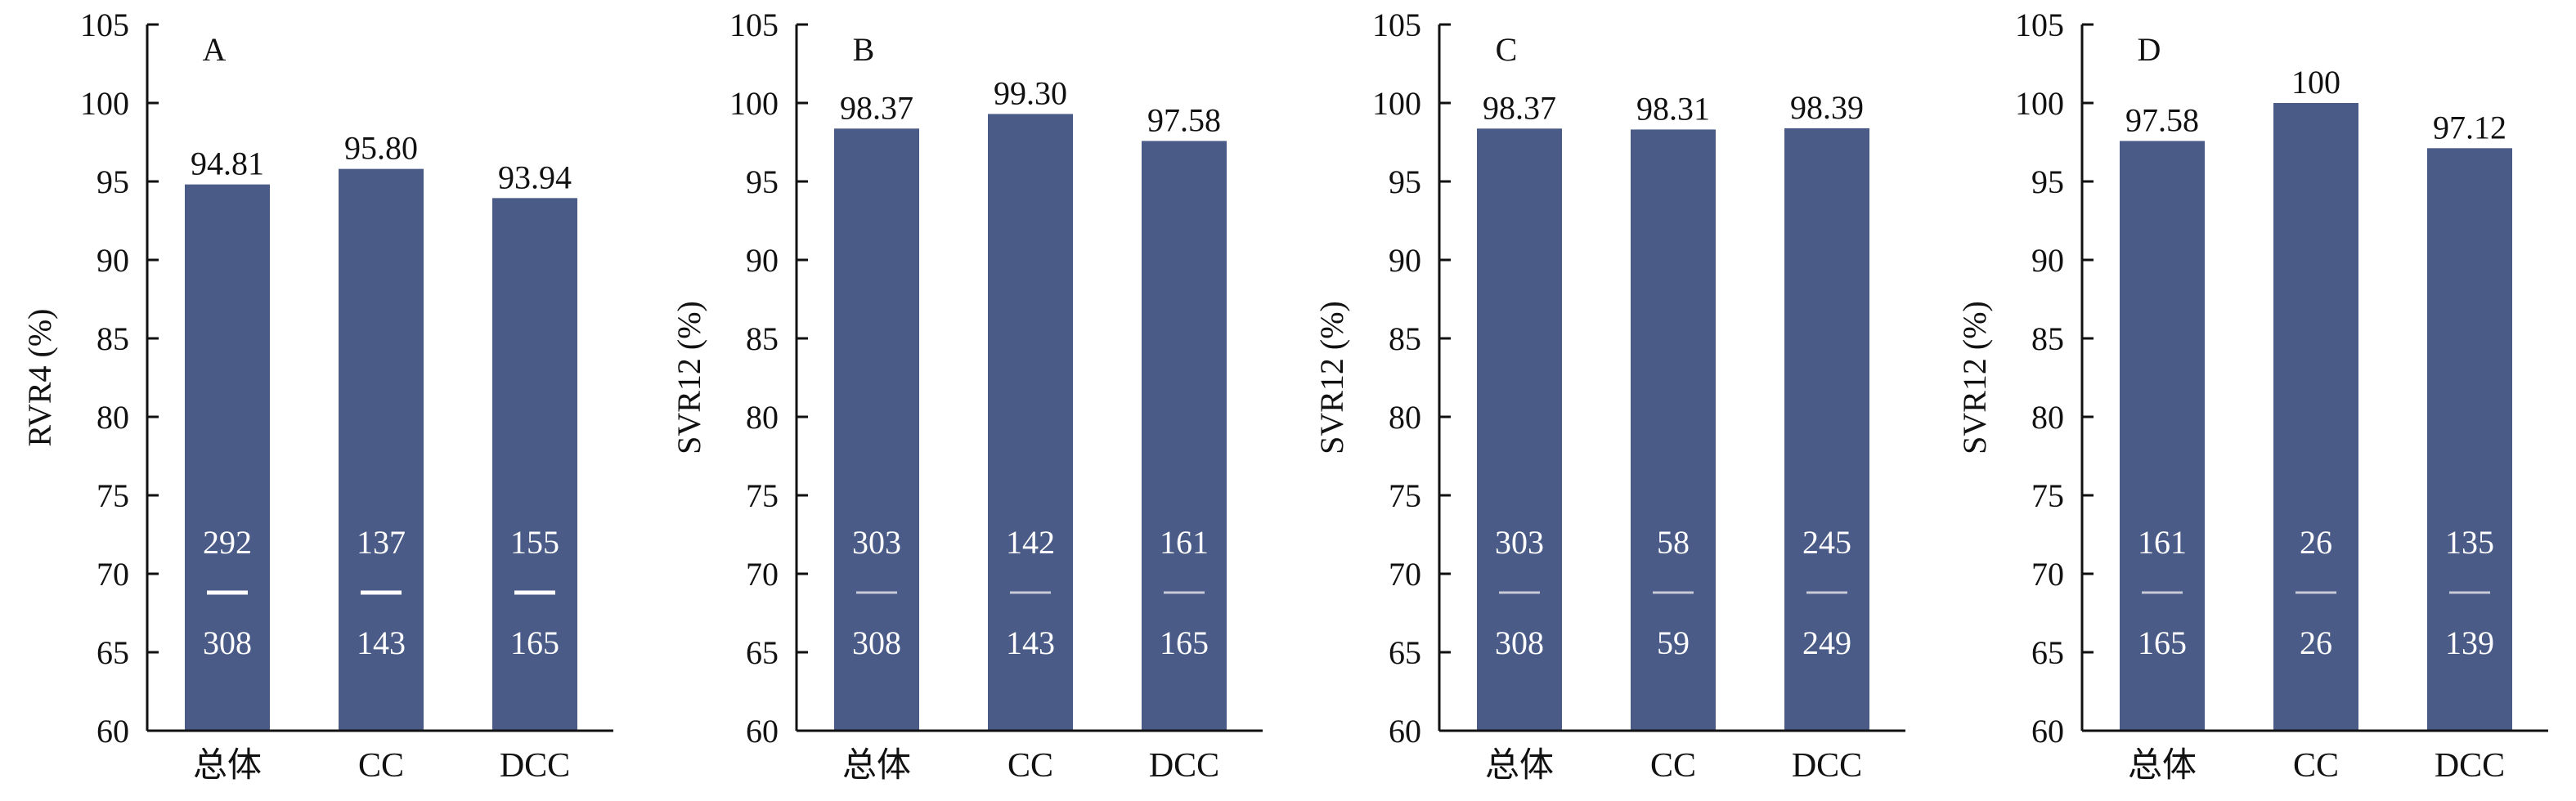 This screenshot has width=2576, height=801. What do you see at coordinates (1673, 109) in the screenshot?
I see `bar-value-label: 98.31` at bounding box center [1673, 109].